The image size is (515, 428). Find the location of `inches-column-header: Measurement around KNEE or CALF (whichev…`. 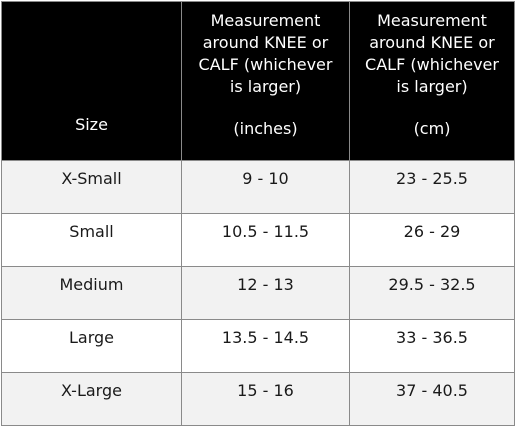

inches-column-header: Measurement around KNEE or CALF (whichev… is located at coordinates (265, 81).